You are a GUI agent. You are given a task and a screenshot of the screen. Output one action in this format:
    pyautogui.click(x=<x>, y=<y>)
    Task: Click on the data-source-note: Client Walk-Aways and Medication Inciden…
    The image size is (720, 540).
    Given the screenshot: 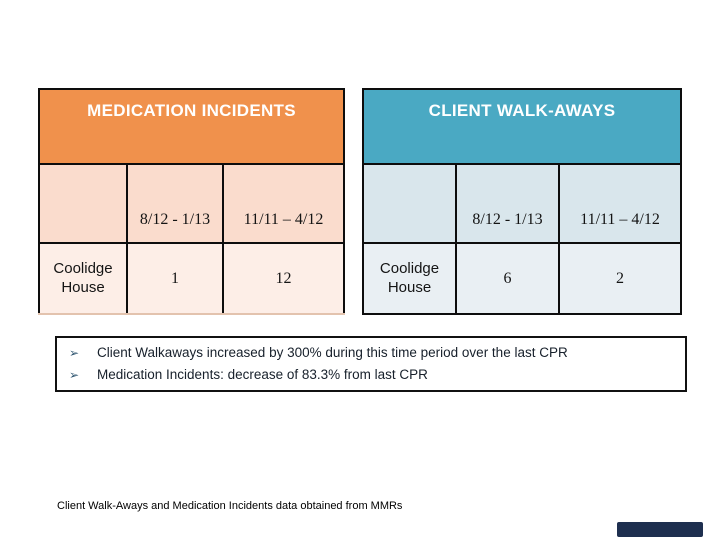 What is the action you would take?
    pyautogui.click(x=230, y=506)
    